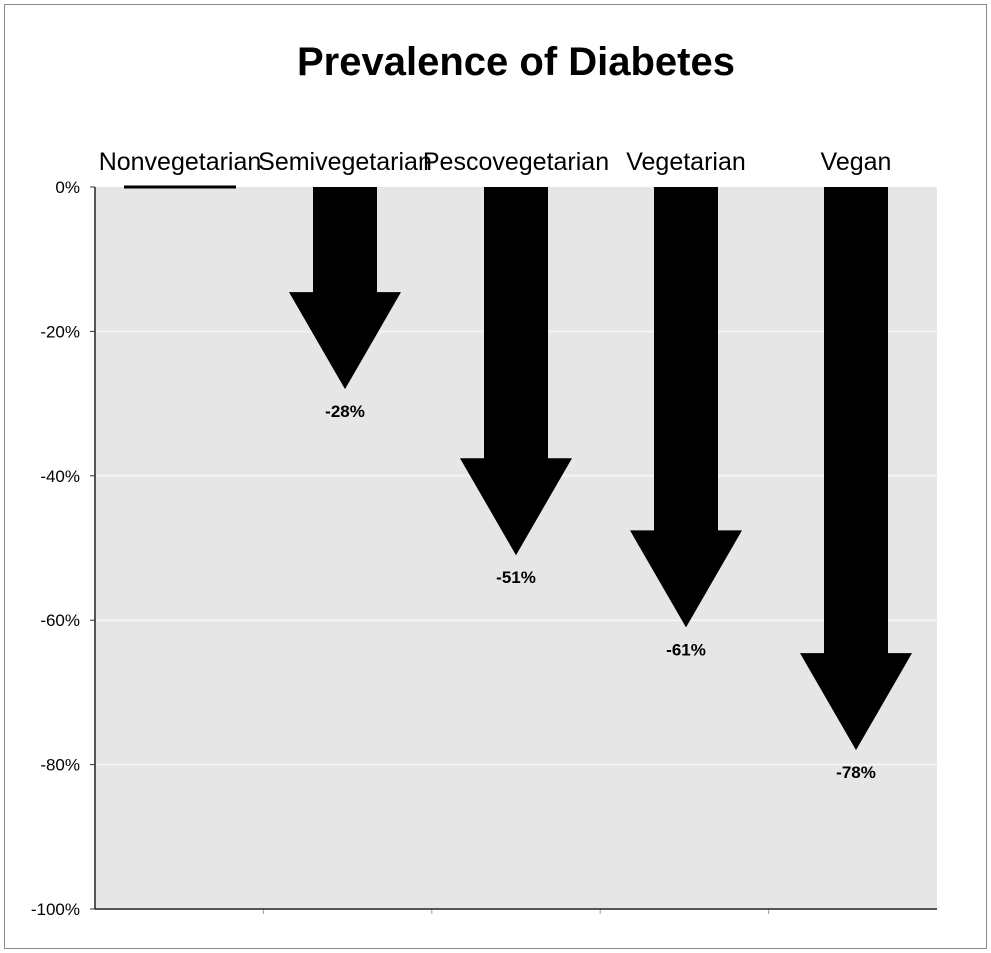 This screenshot has height=953, width=991. What do you see at coordinates (856, 162) in the screenshot?
I see `category-label: Vegan` at bounding box center [856, 162].